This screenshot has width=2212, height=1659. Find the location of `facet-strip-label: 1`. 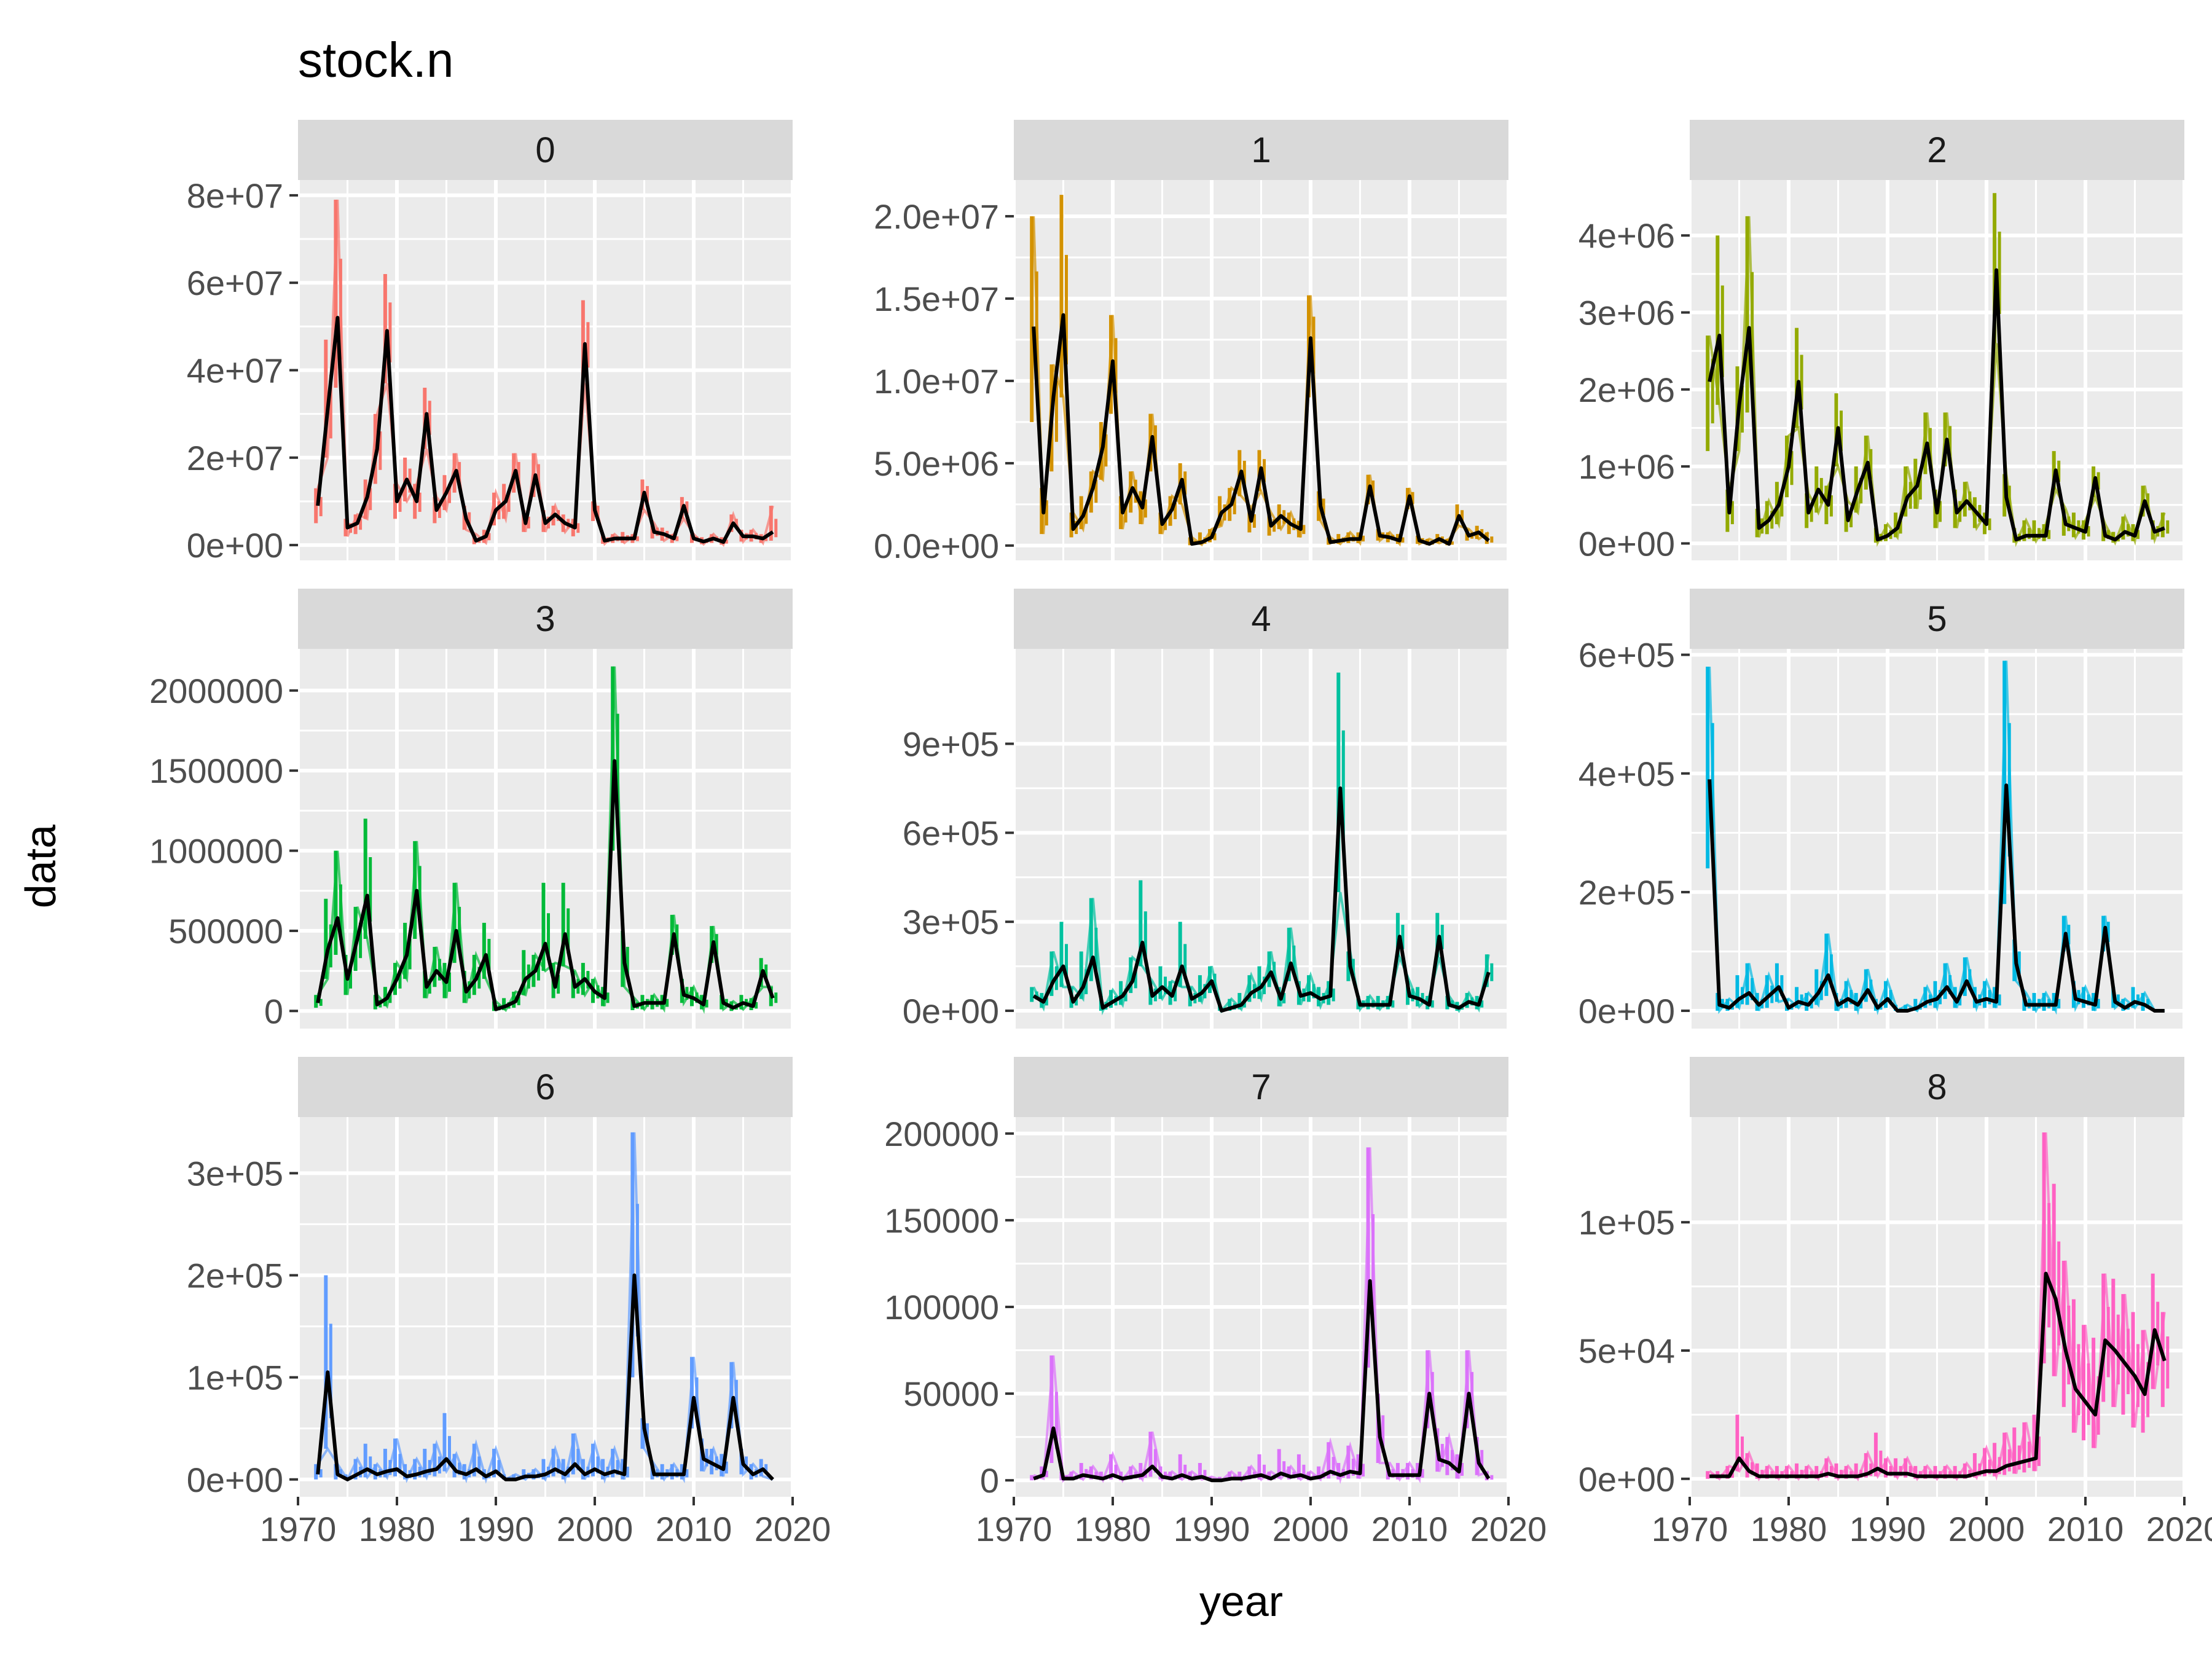

facet-strip-label: 1 is located at coordinates (1261, 150).